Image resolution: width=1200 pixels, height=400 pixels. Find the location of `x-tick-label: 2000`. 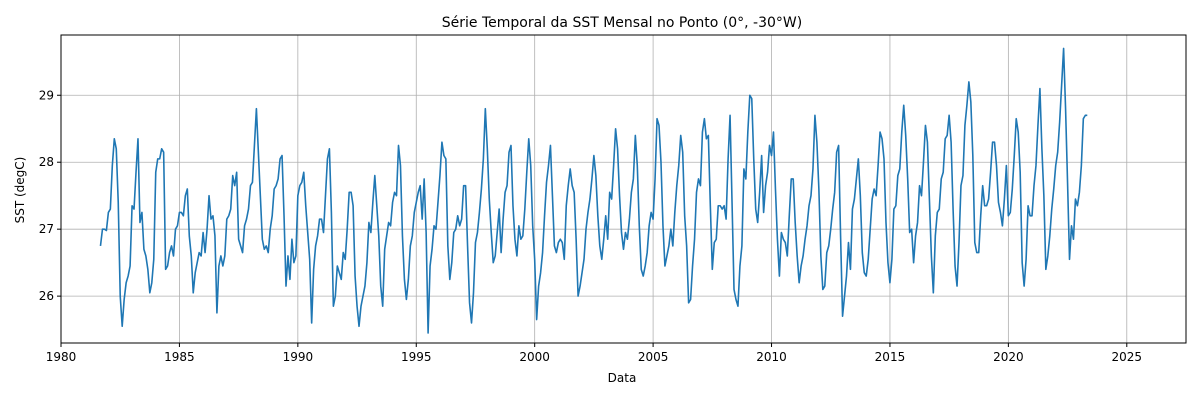

x-tick-label: 2000 is located at coordinates (534, 357).